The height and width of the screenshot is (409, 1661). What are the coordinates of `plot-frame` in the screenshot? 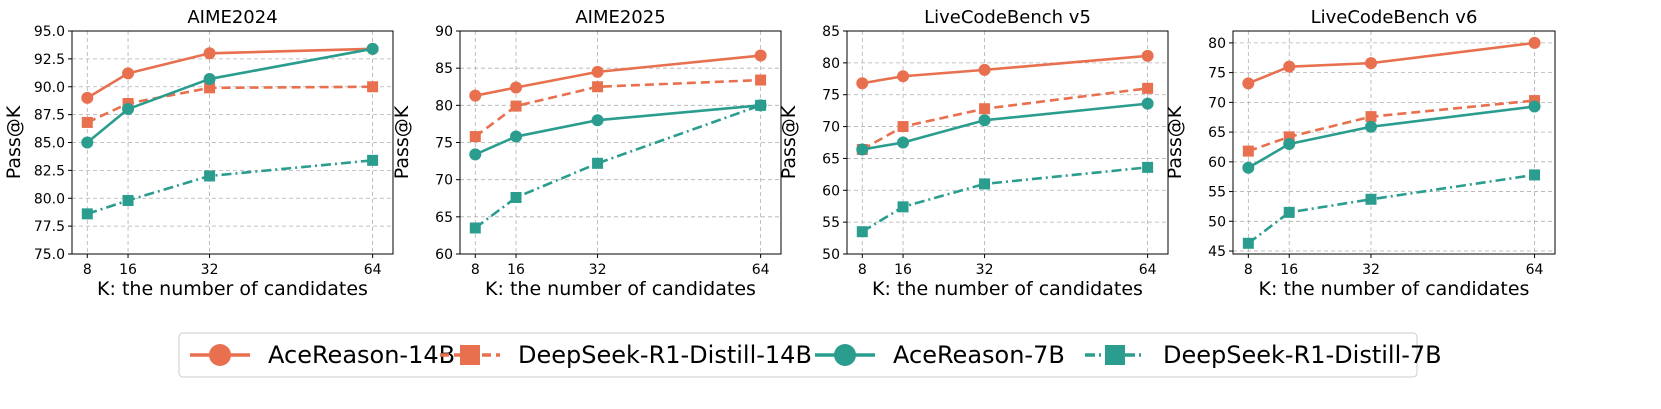 It's located at (232, 142).